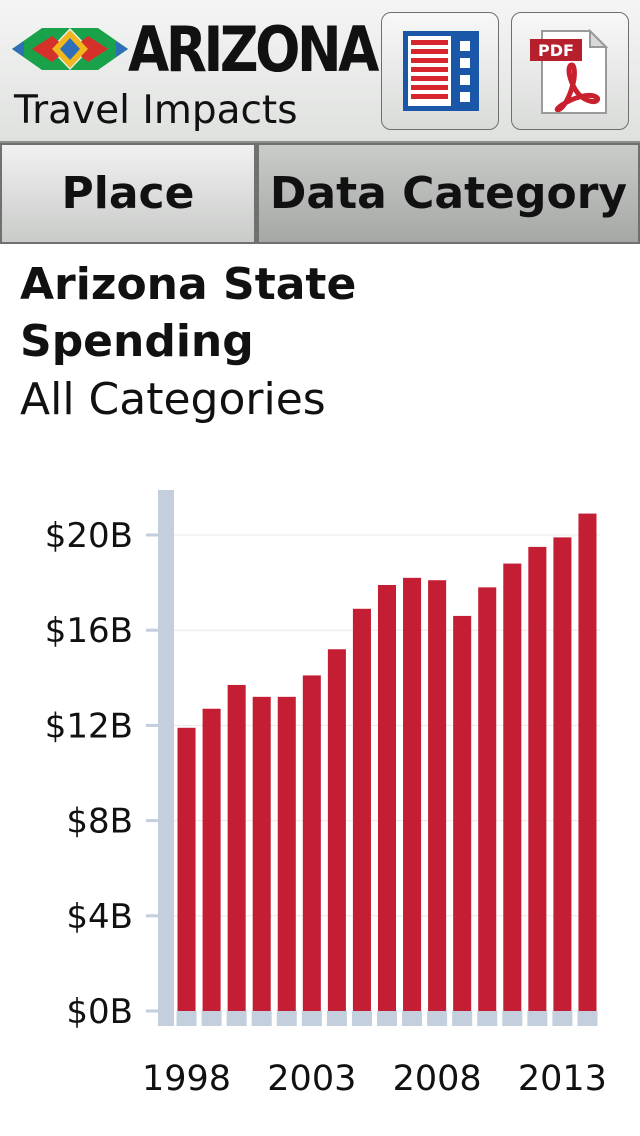 Image resolution: width=640 pixels, height=1136 pixels. I want to click on bar-2006, so click(387, 797).